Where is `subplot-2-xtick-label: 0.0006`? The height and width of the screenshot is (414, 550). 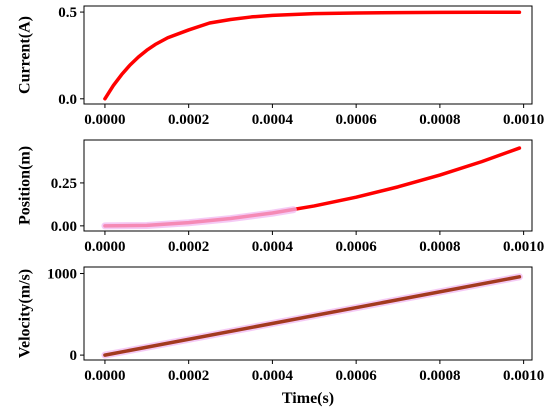 subplot-2-xtick-label: 0.0006 is located at coordinates (357, 247).